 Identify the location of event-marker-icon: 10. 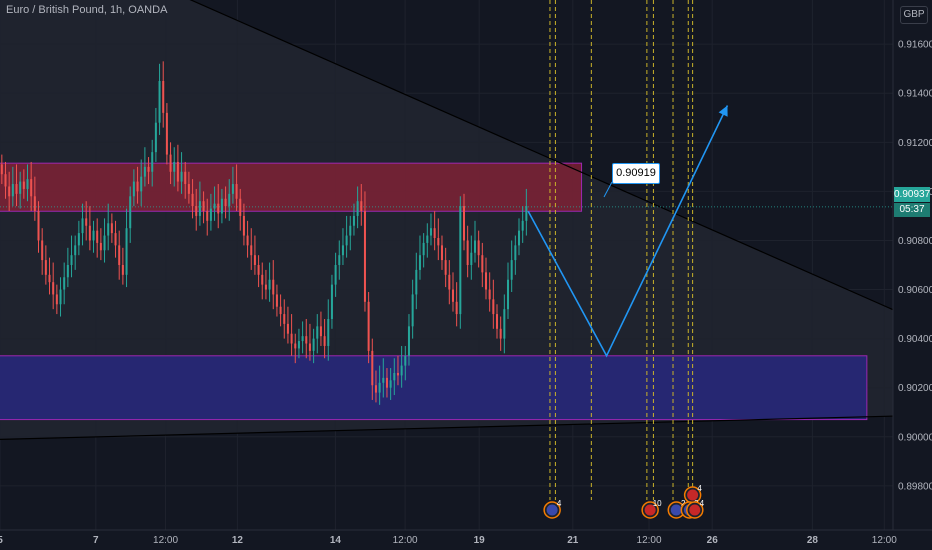
(651, 509).